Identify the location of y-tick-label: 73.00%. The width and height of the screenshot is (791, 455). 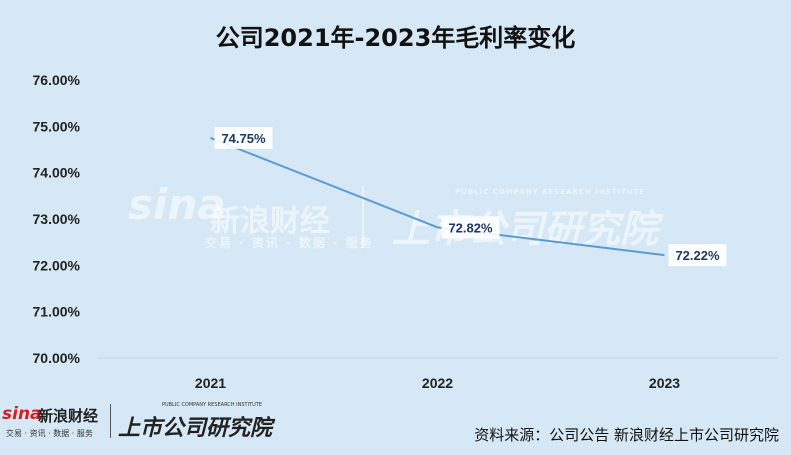
(57, 219).